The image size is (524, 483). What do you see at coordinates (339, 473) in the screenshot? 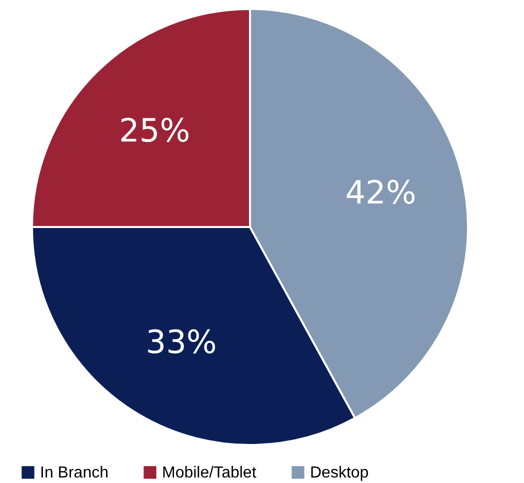
I see `legend-label: Desktop` at bounding box center [339, 473].